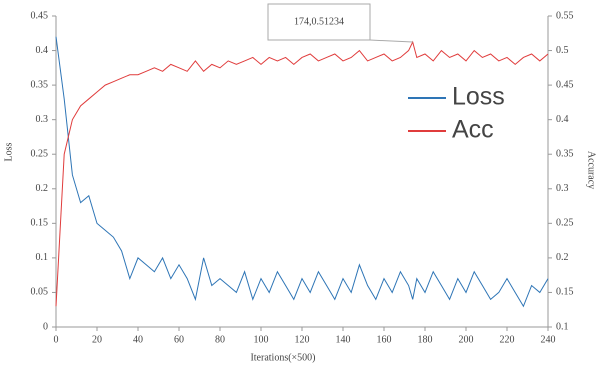 The width and height of the screenshot is (600, 371). Describe the element at coordinates (8, 151) in the screenshot. I see `y-axis-label: Loss` at that location.